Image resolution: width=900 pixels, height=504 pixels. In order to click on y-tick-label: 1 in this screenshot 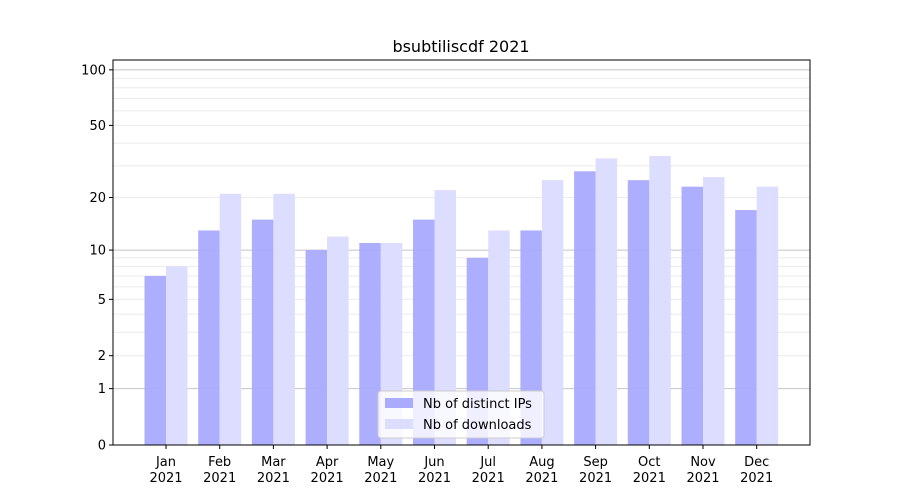, I will do `click(102, 389)`.